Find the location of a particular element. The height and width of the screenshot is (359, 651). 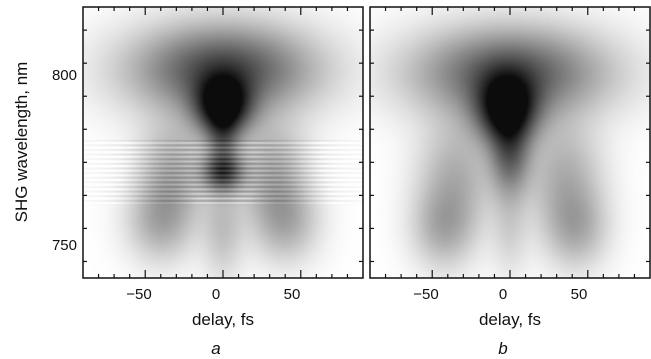

y-tick-label-a-1: 800 is located at coordinates (64, 75).